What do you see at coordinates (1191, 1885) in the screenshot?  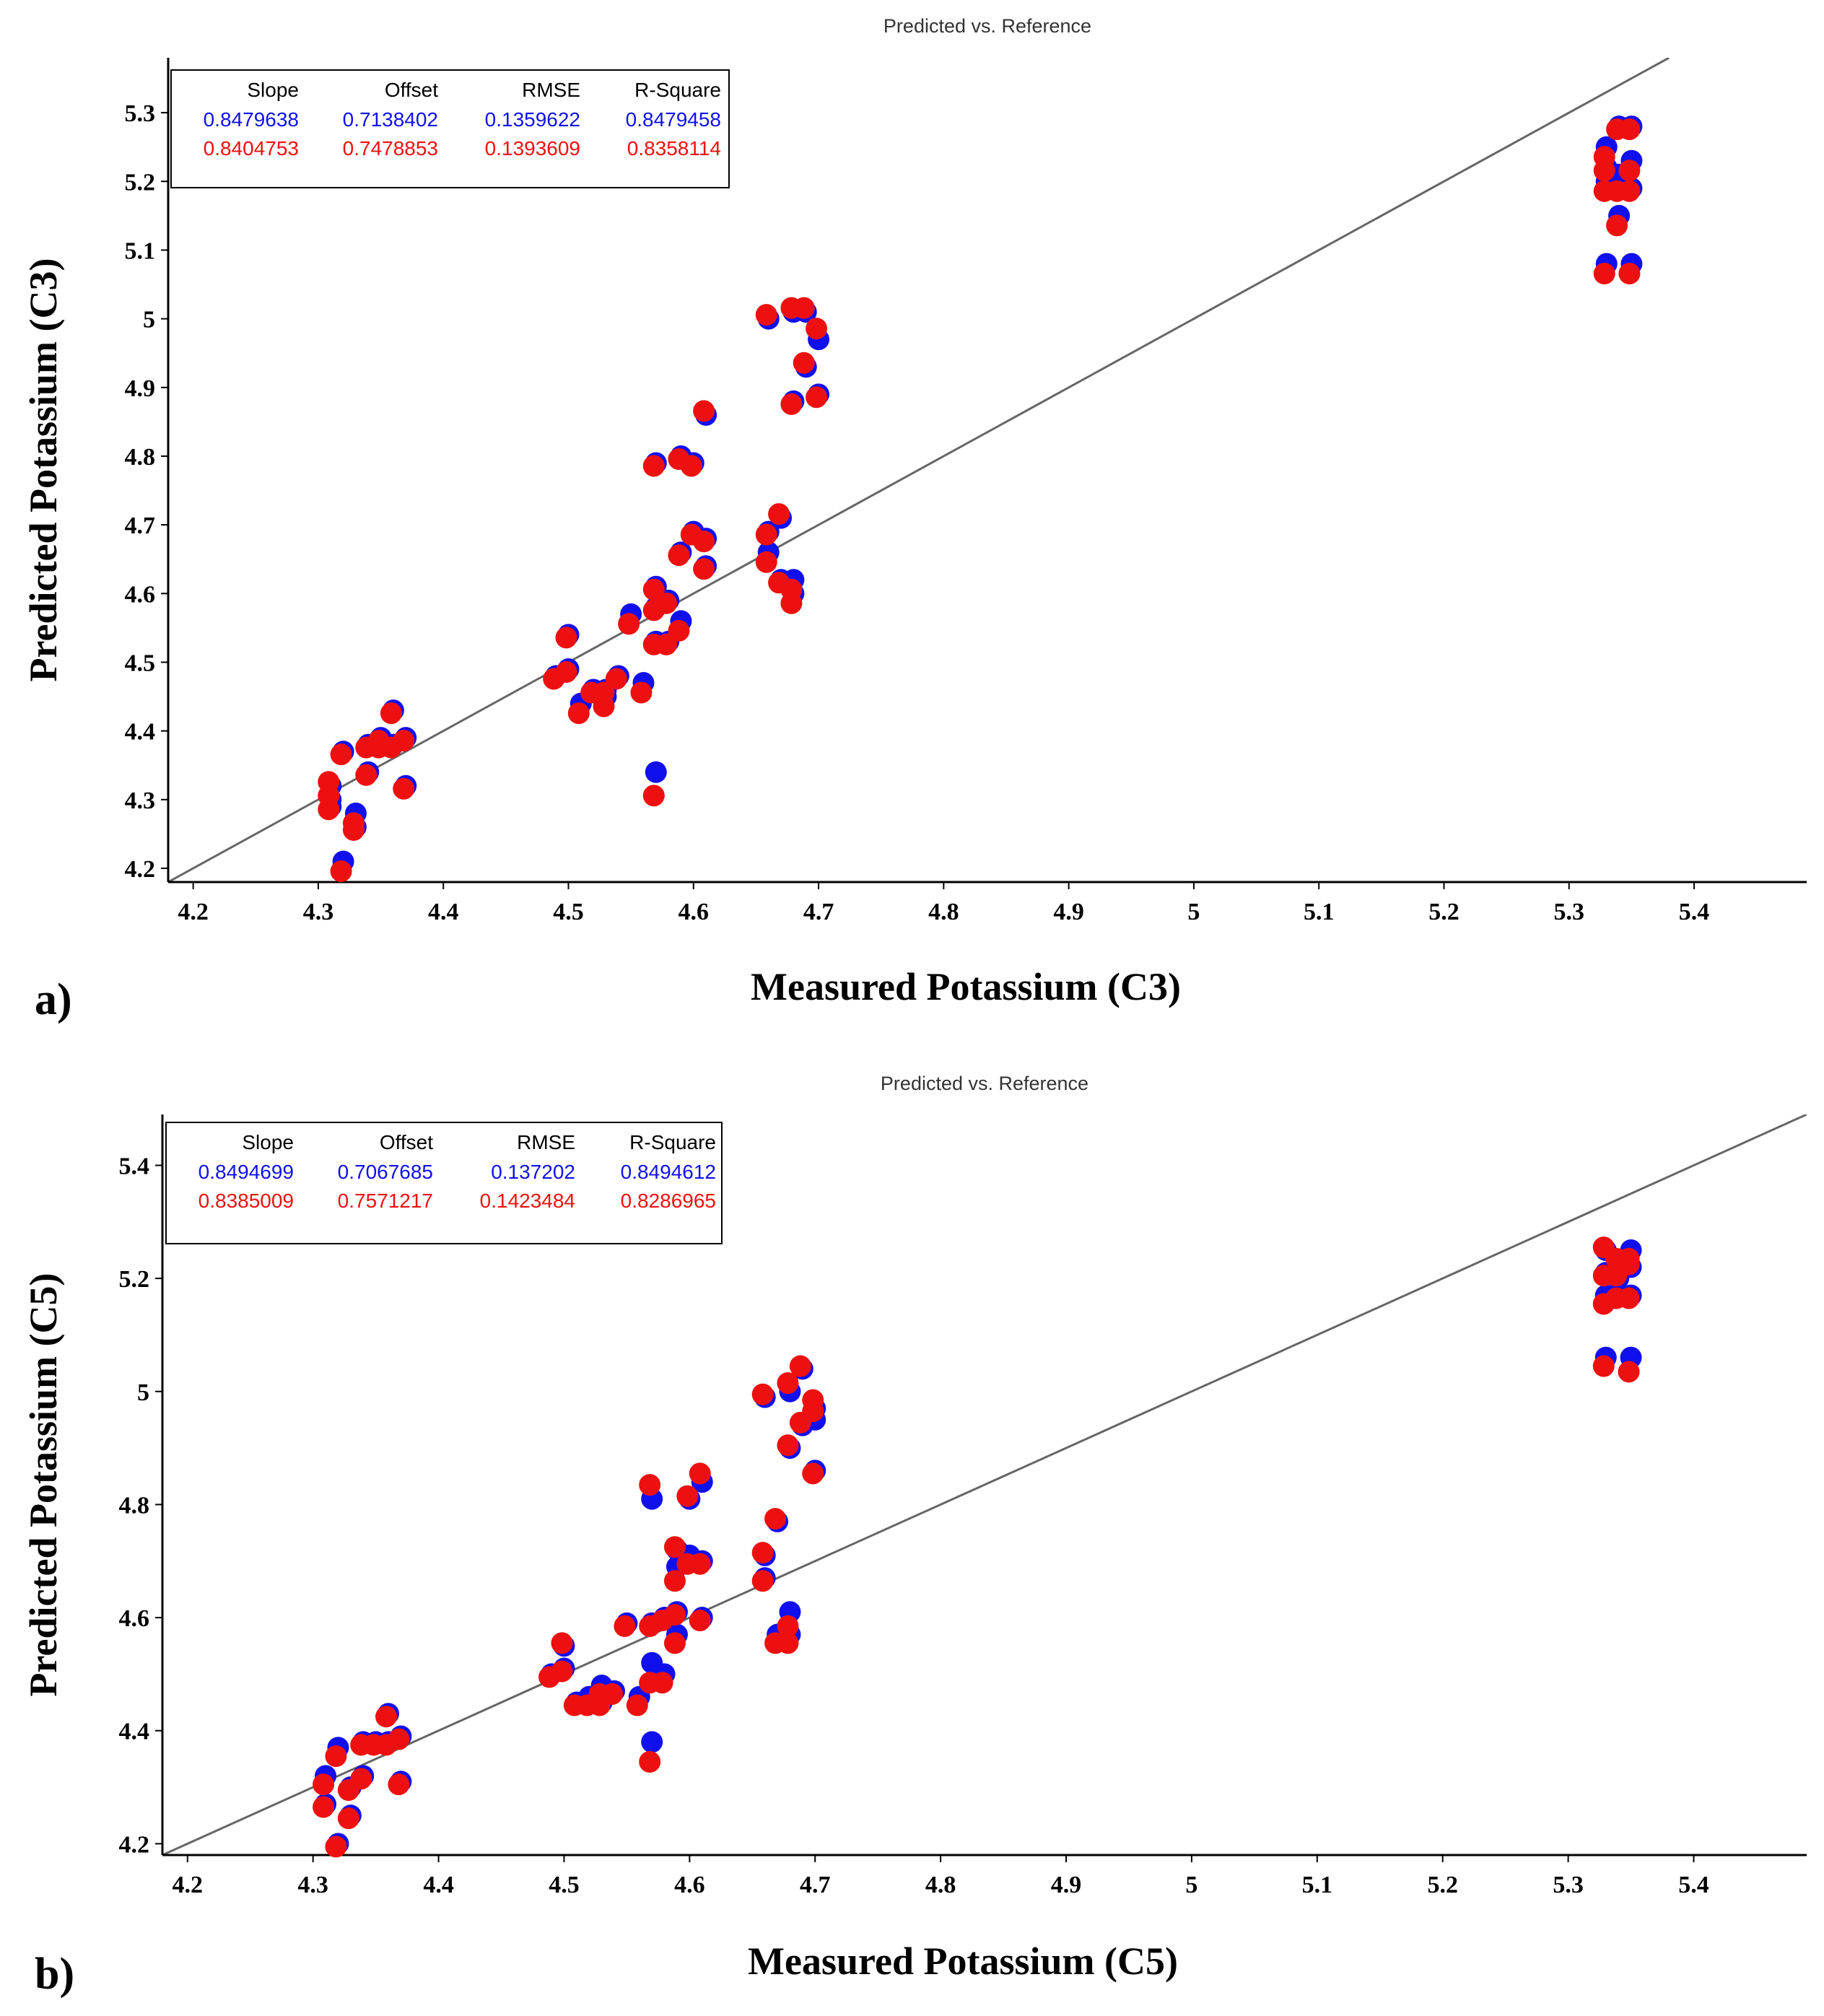 I see `x-tick-label: 5` at bounding box center [1191, 1885].